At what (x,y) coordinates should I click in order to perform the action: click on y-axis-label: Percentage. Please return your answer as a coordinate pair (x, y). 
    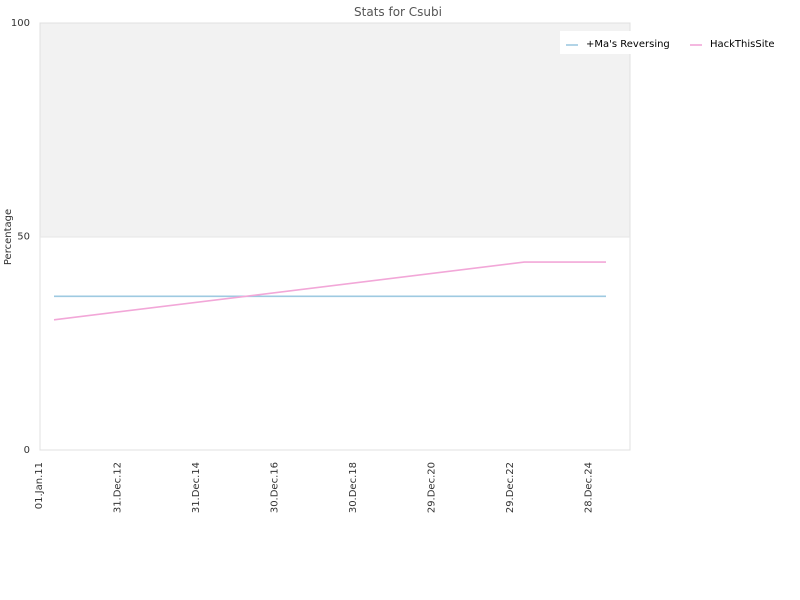
    Looking at the image, I should click on (8, 237).